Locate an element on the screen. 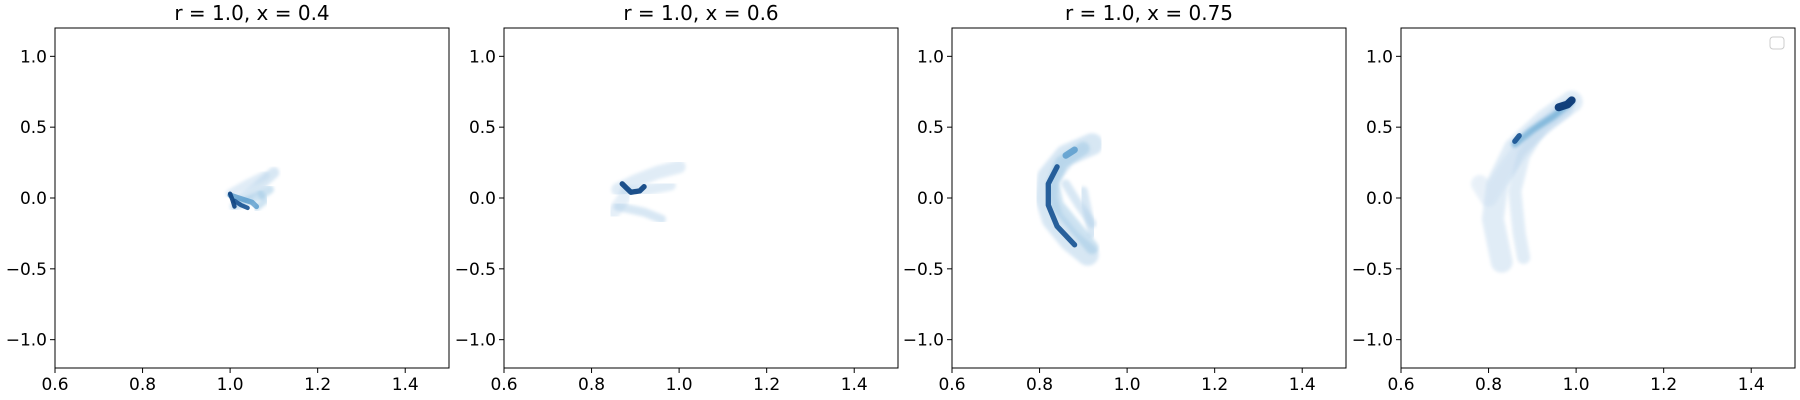  panel-title: r = 1.0, x = 0.75 is located at coordinates (1149, 13).